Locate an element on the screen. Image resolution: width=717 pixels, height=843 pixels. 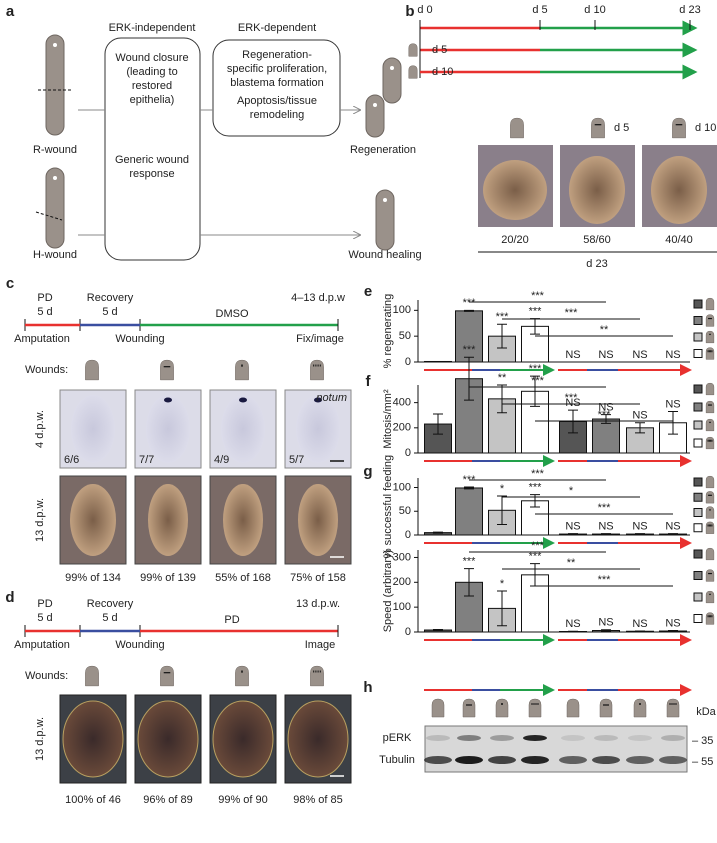
significance: ** is located at coordinates (502, 378).